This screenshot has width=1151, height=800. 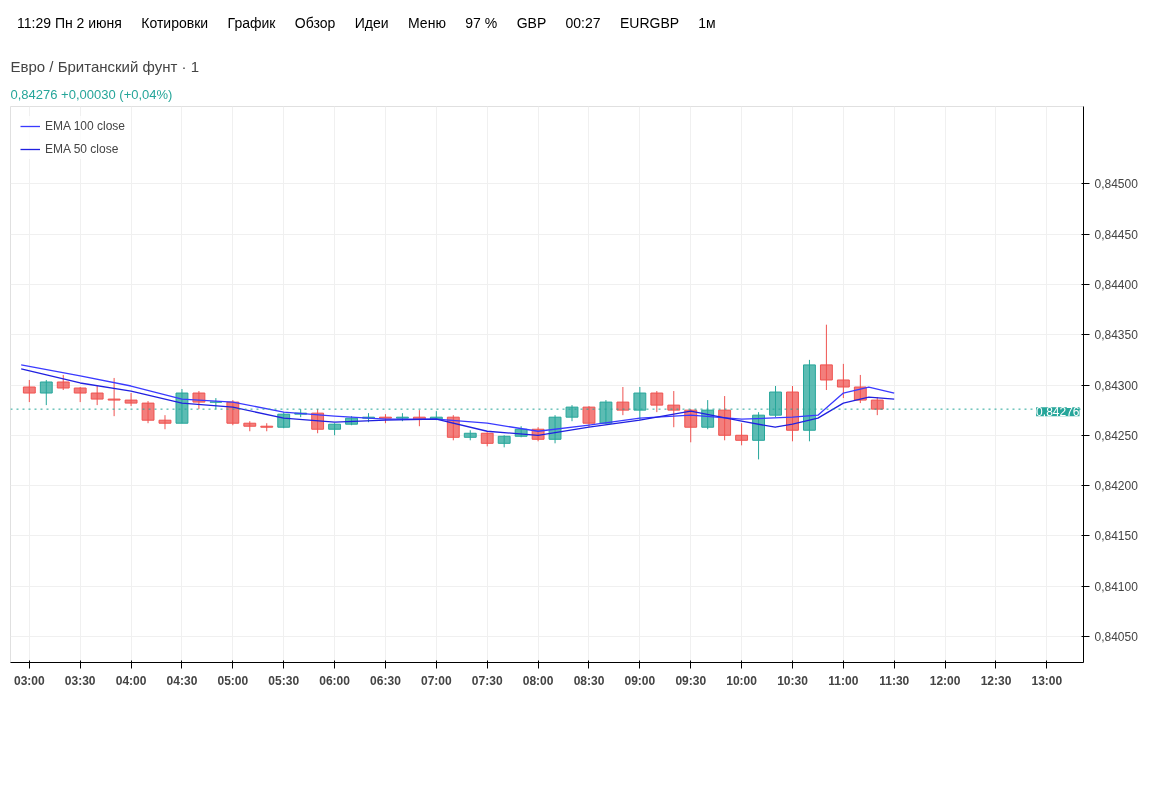 What do you see at coordinates (1116, 636) in the screenshot?
I see `y-tick-label: 0,84050` at bounding box center [1116, 636].